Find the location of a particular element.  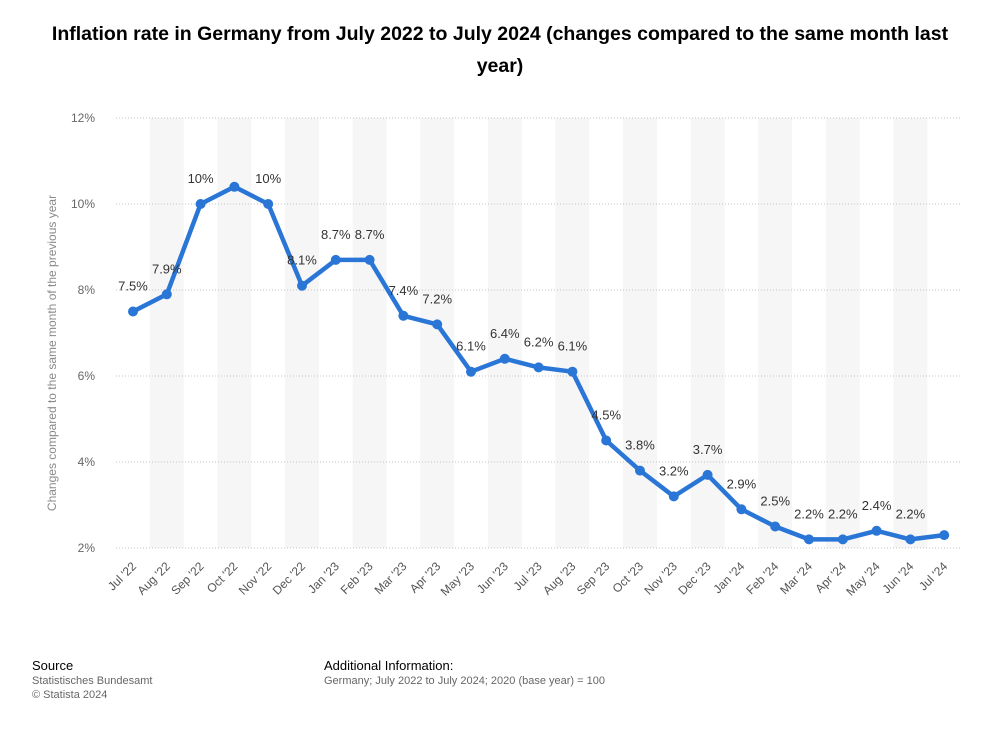

x-tick-label: Nov '23 is located at coordinates (661, 578).